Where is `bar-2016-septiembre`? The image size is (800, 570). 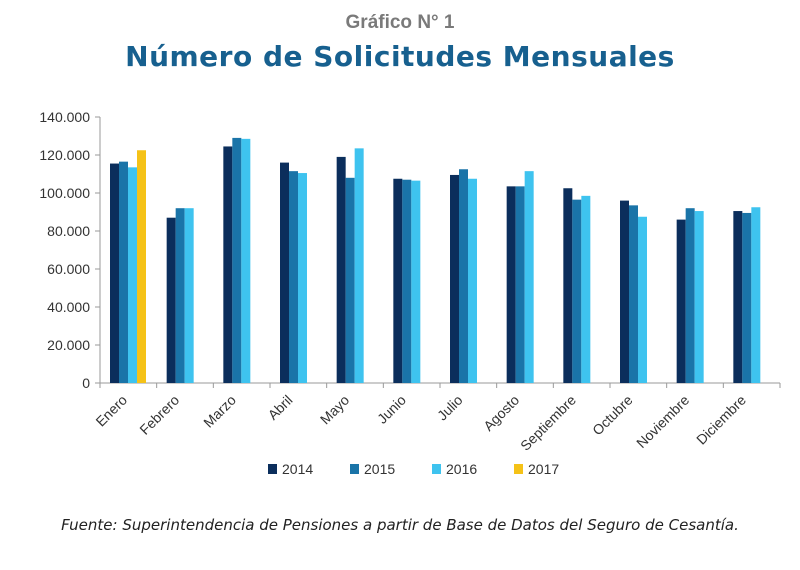 bar-2016-septiembre is located at coordinates (586, 289).